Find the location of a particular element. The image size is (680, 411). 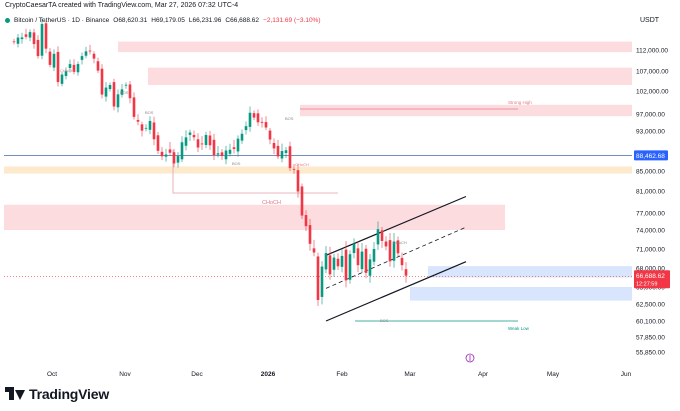

y-tick-label: 97,000.00 is located at coordinates (650, 115).